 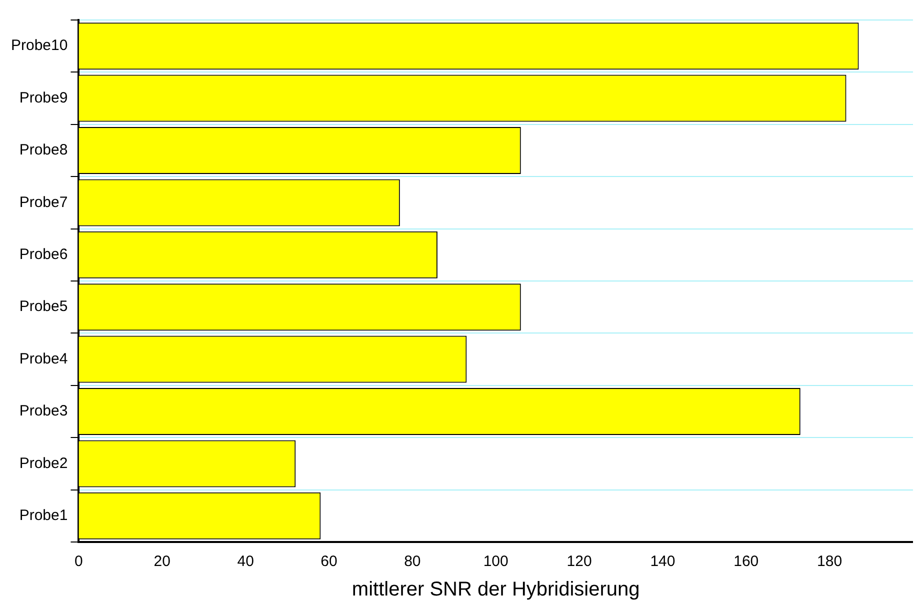 What do you see at coordinates (43, 255) in the screenshot?
I see `y-tick-label: Probe6` at bounding box center [43, 255].